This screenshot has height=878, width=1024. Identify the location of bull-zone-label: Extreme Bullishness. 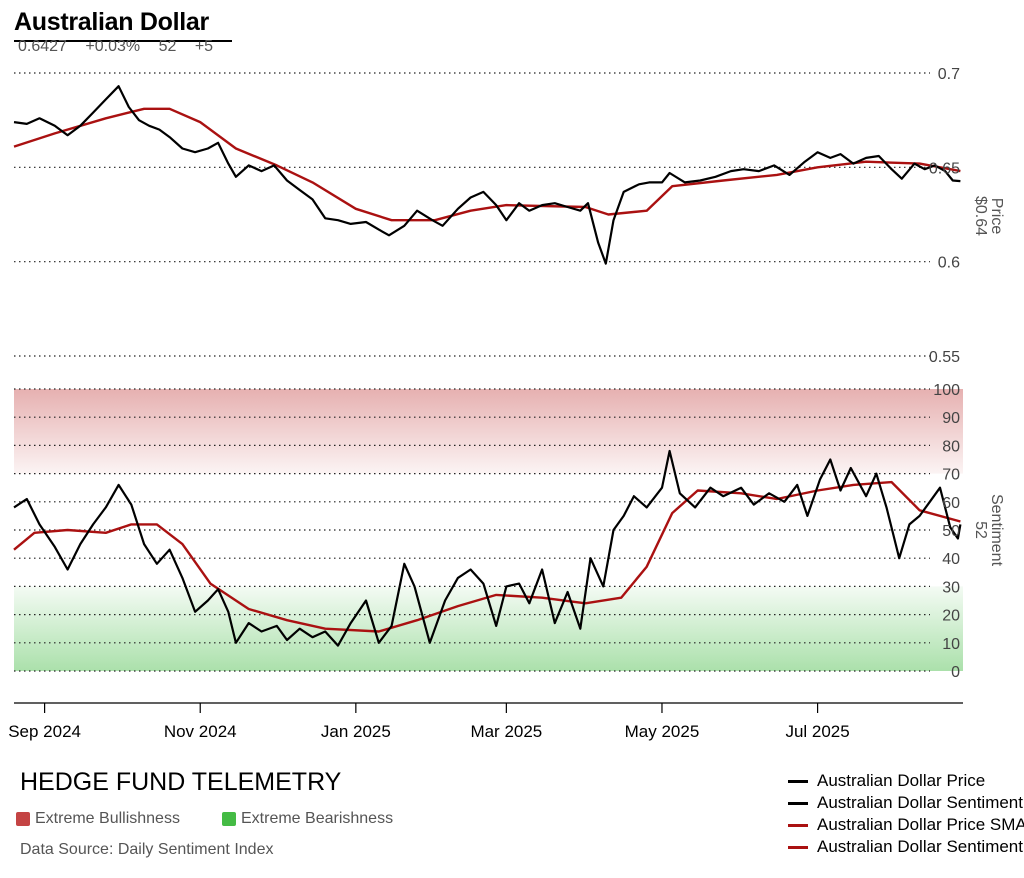
(107, 818).